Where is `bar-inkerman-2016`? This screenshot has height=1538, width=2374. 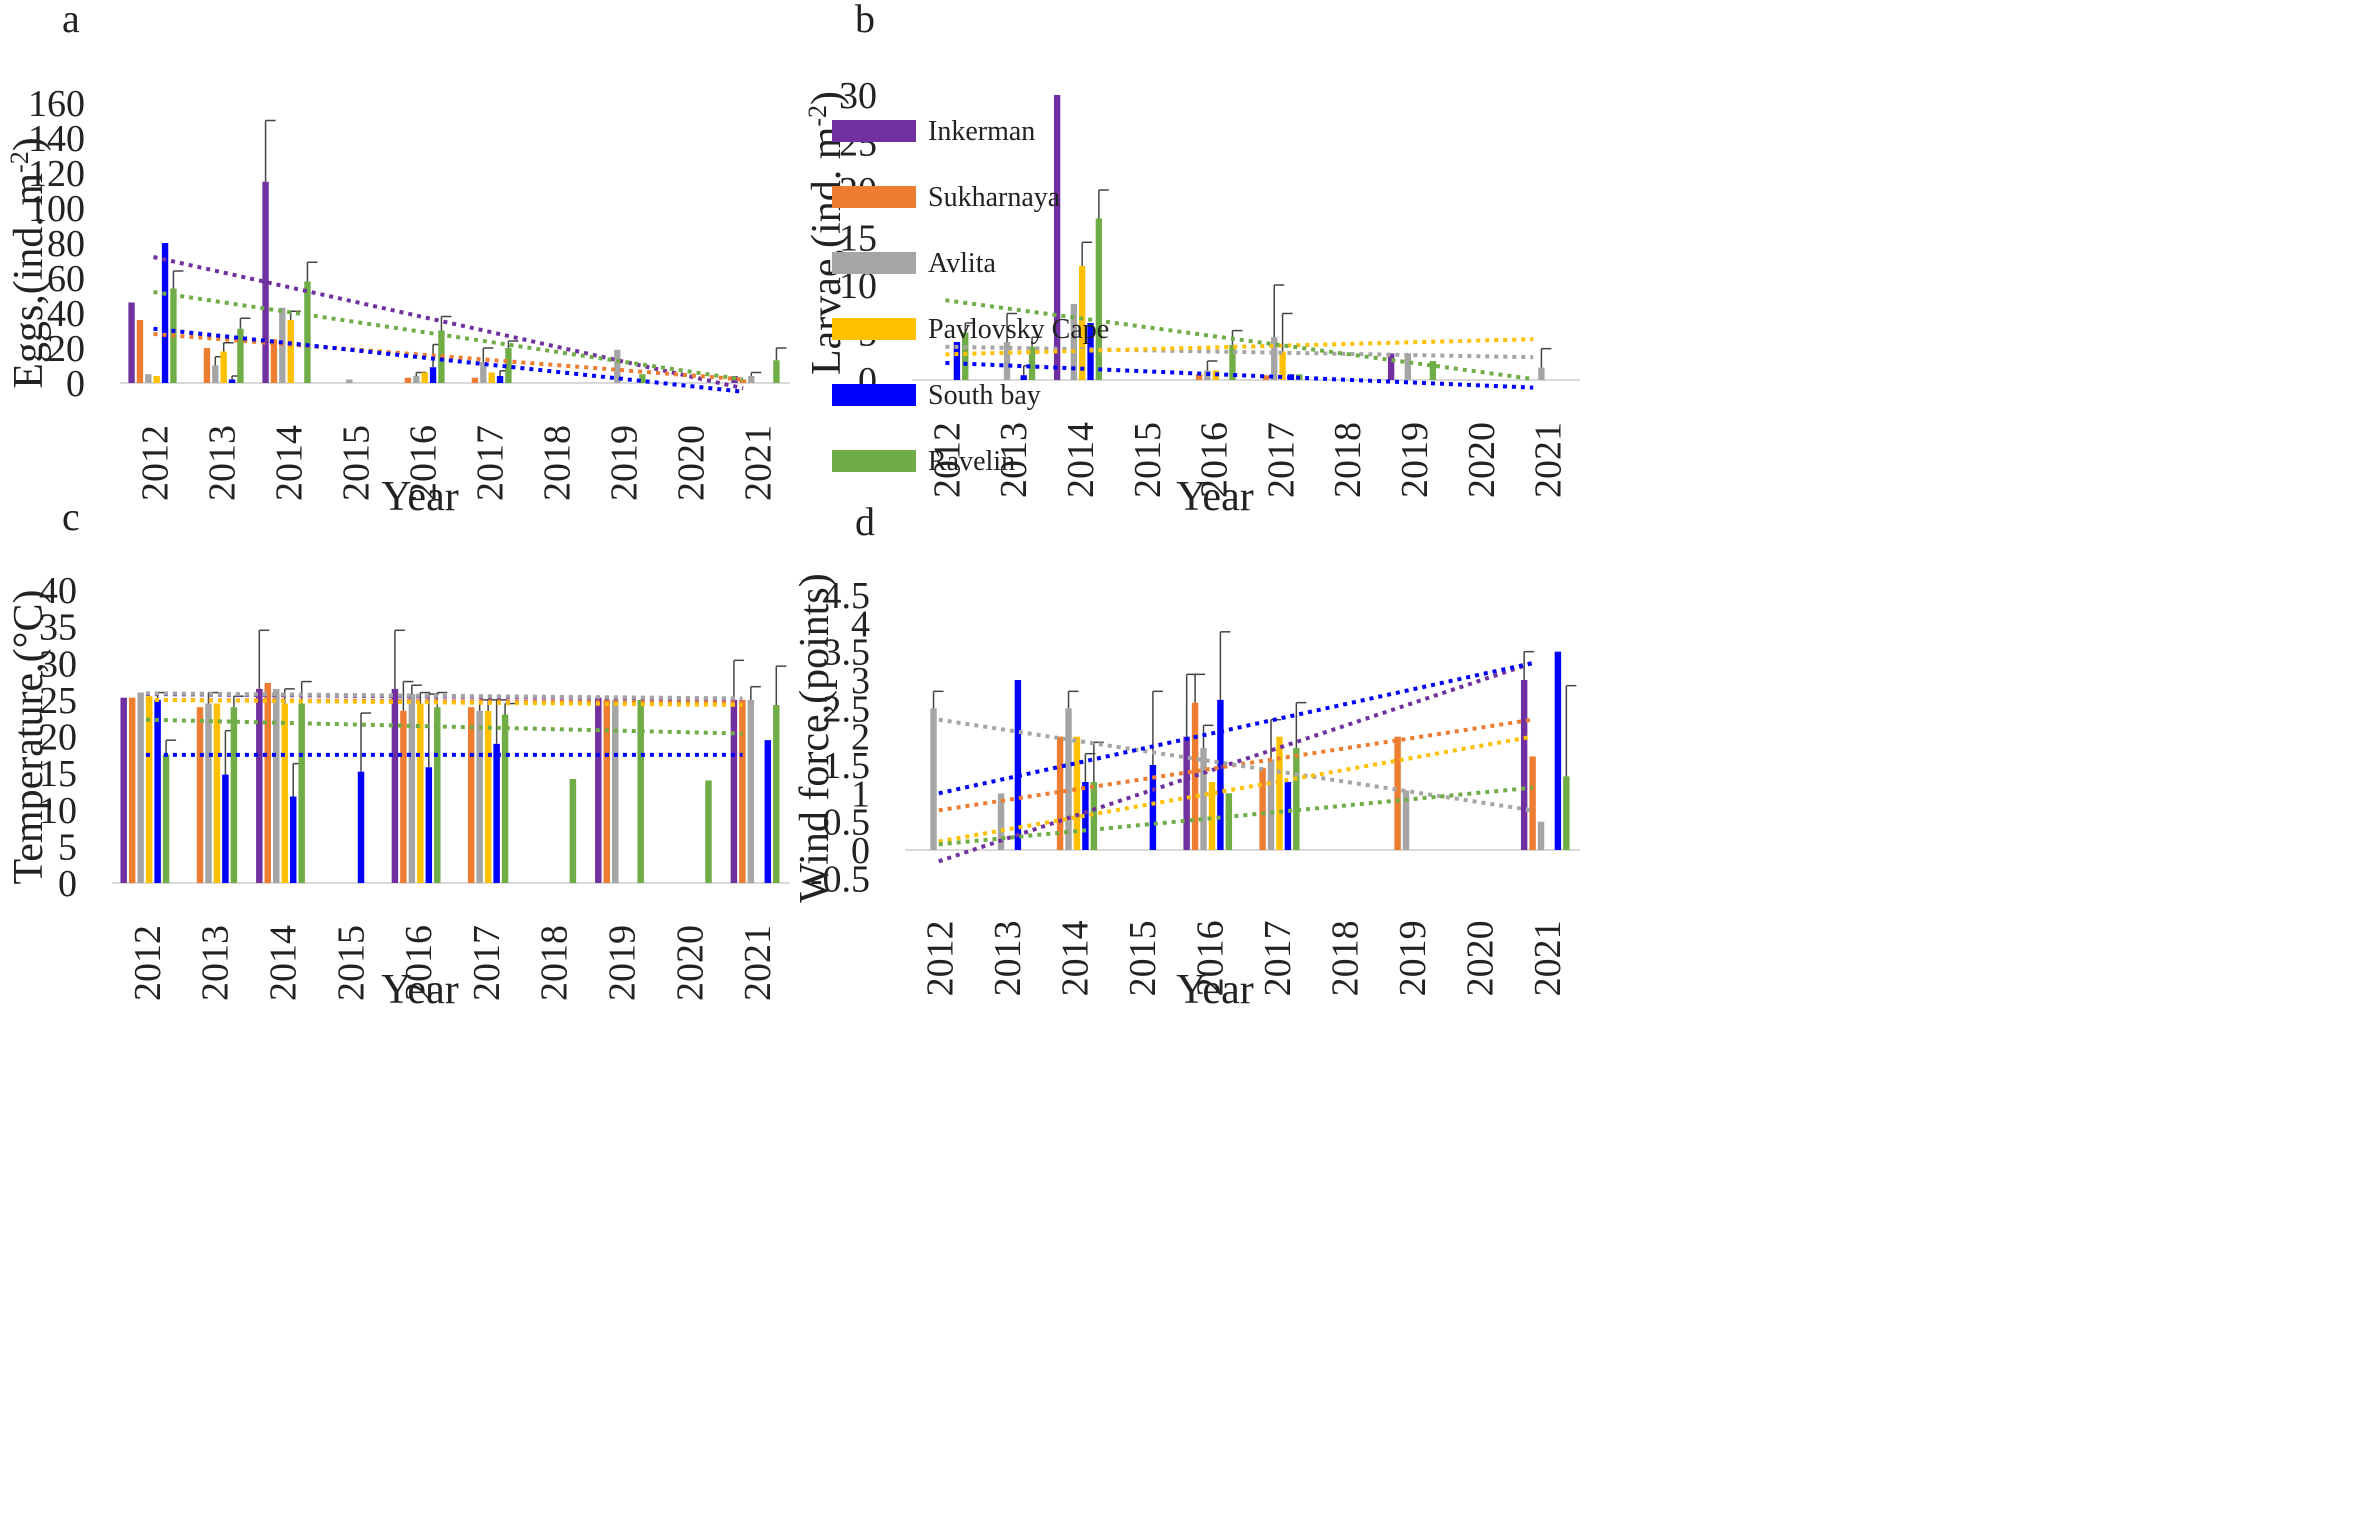
bar-inkerman-2016 is located at coordinates (1186, 793).